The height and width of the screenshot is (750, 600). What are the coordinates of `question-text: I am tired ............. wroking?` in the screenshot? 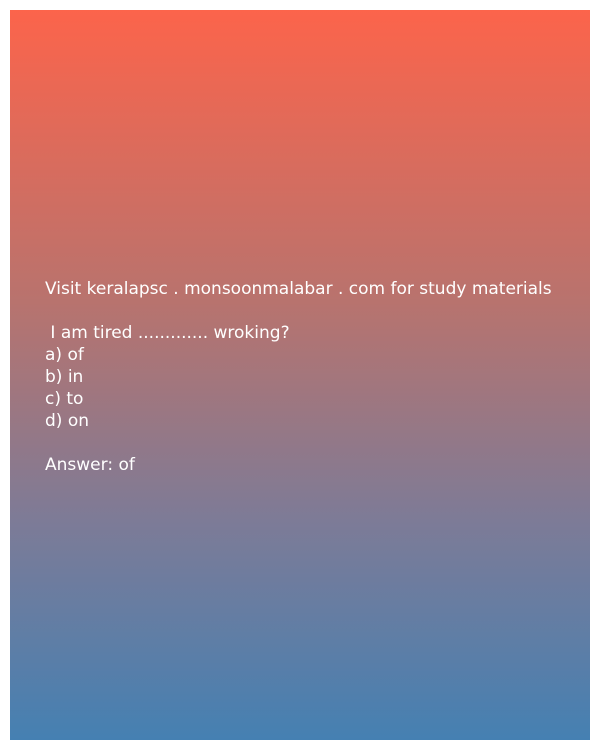 It's located at (167, 333).